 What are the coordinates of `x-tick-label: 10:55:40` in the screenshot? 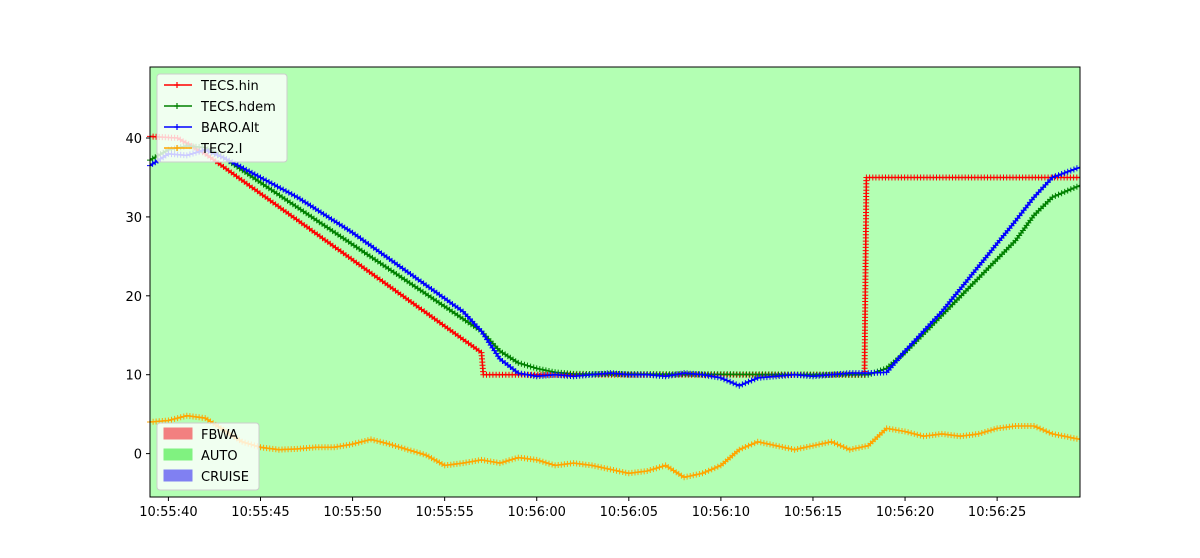 It's located at (168, 512).